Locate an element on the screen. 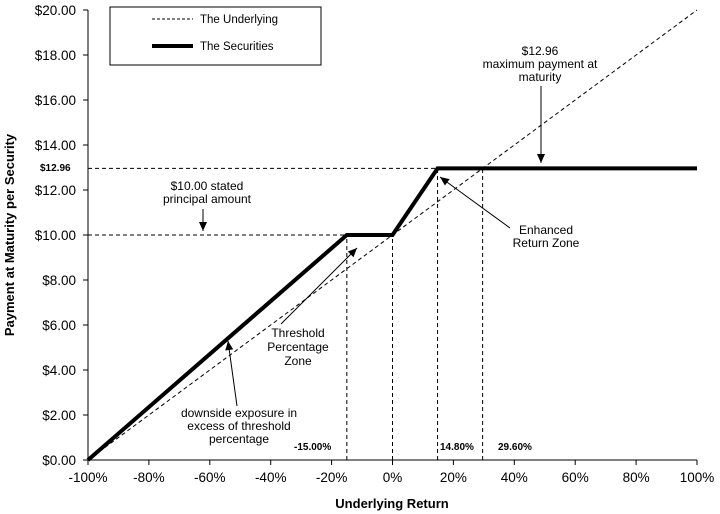  x-tick-label: -100% is located at coordinates (87, 477).